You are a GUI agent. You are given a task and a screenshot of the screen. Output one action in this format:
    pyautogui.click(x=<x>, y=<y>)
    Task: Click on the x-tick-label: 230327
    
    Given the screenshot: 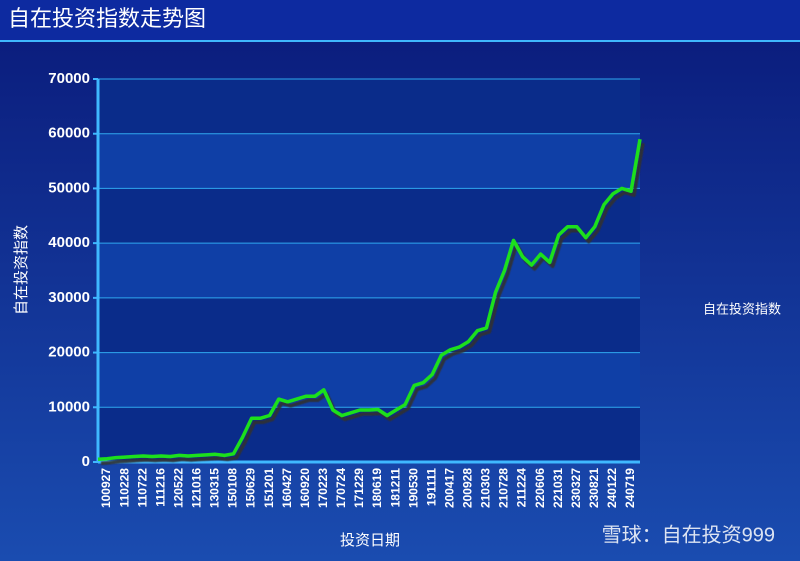 What is the action you would take?
    pyautogui.click(x=576, y=488)
    